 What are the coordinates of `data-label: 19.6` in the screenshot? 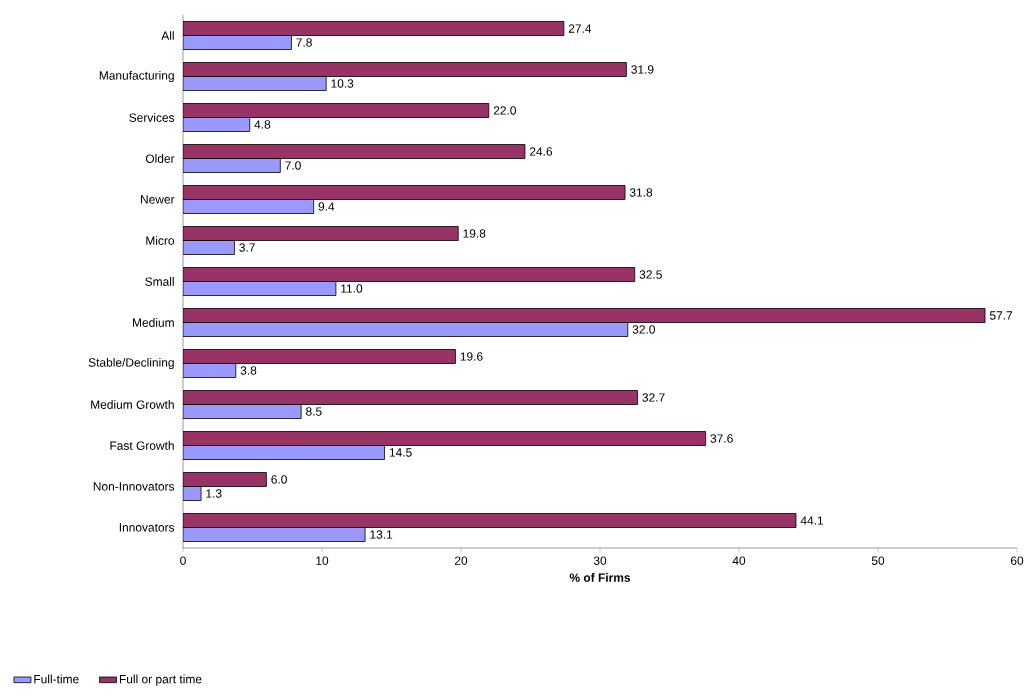 It's located at (471, 356).